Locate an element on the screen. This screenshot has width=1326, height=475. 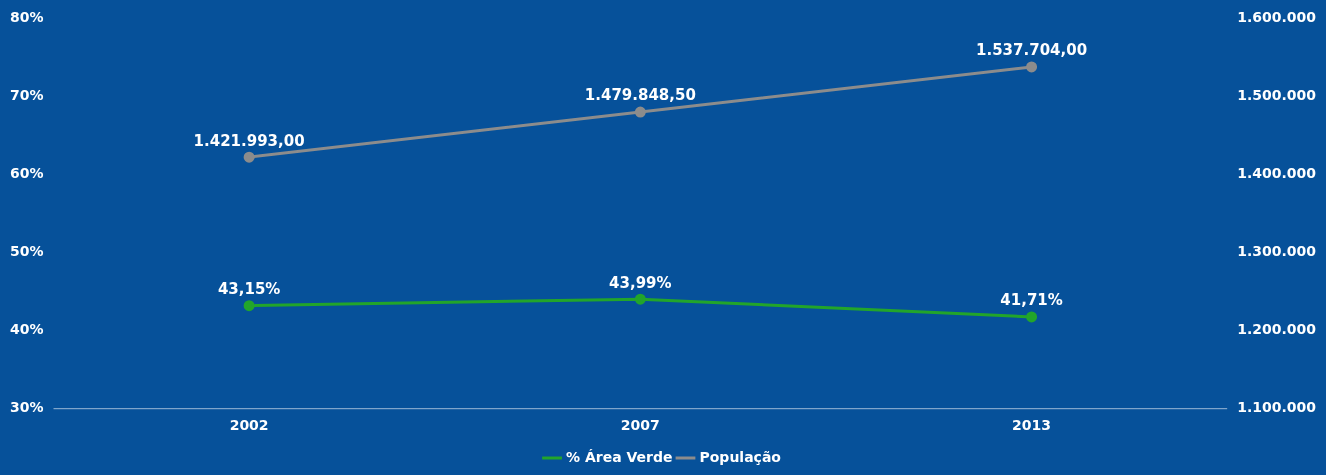
data-label: 1.421.993,00 is located at coordinates (249, 140).